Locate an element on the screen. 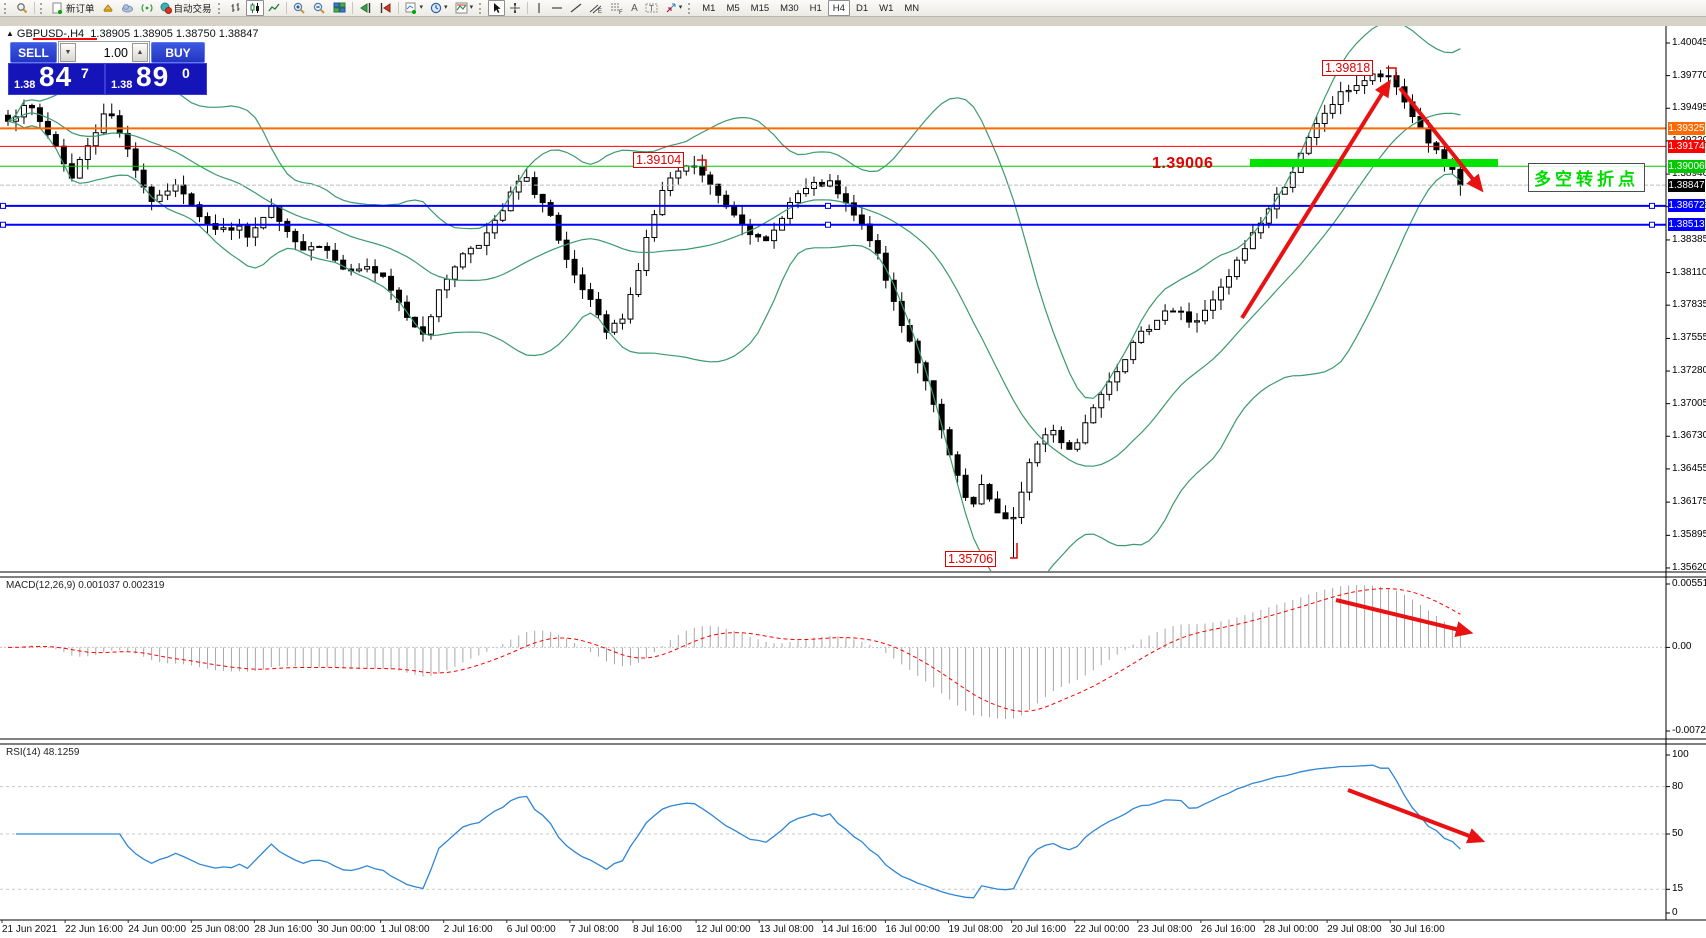 This screenshot has height=938, width=1706. indicators-icon is located at coordinates (410, 8).